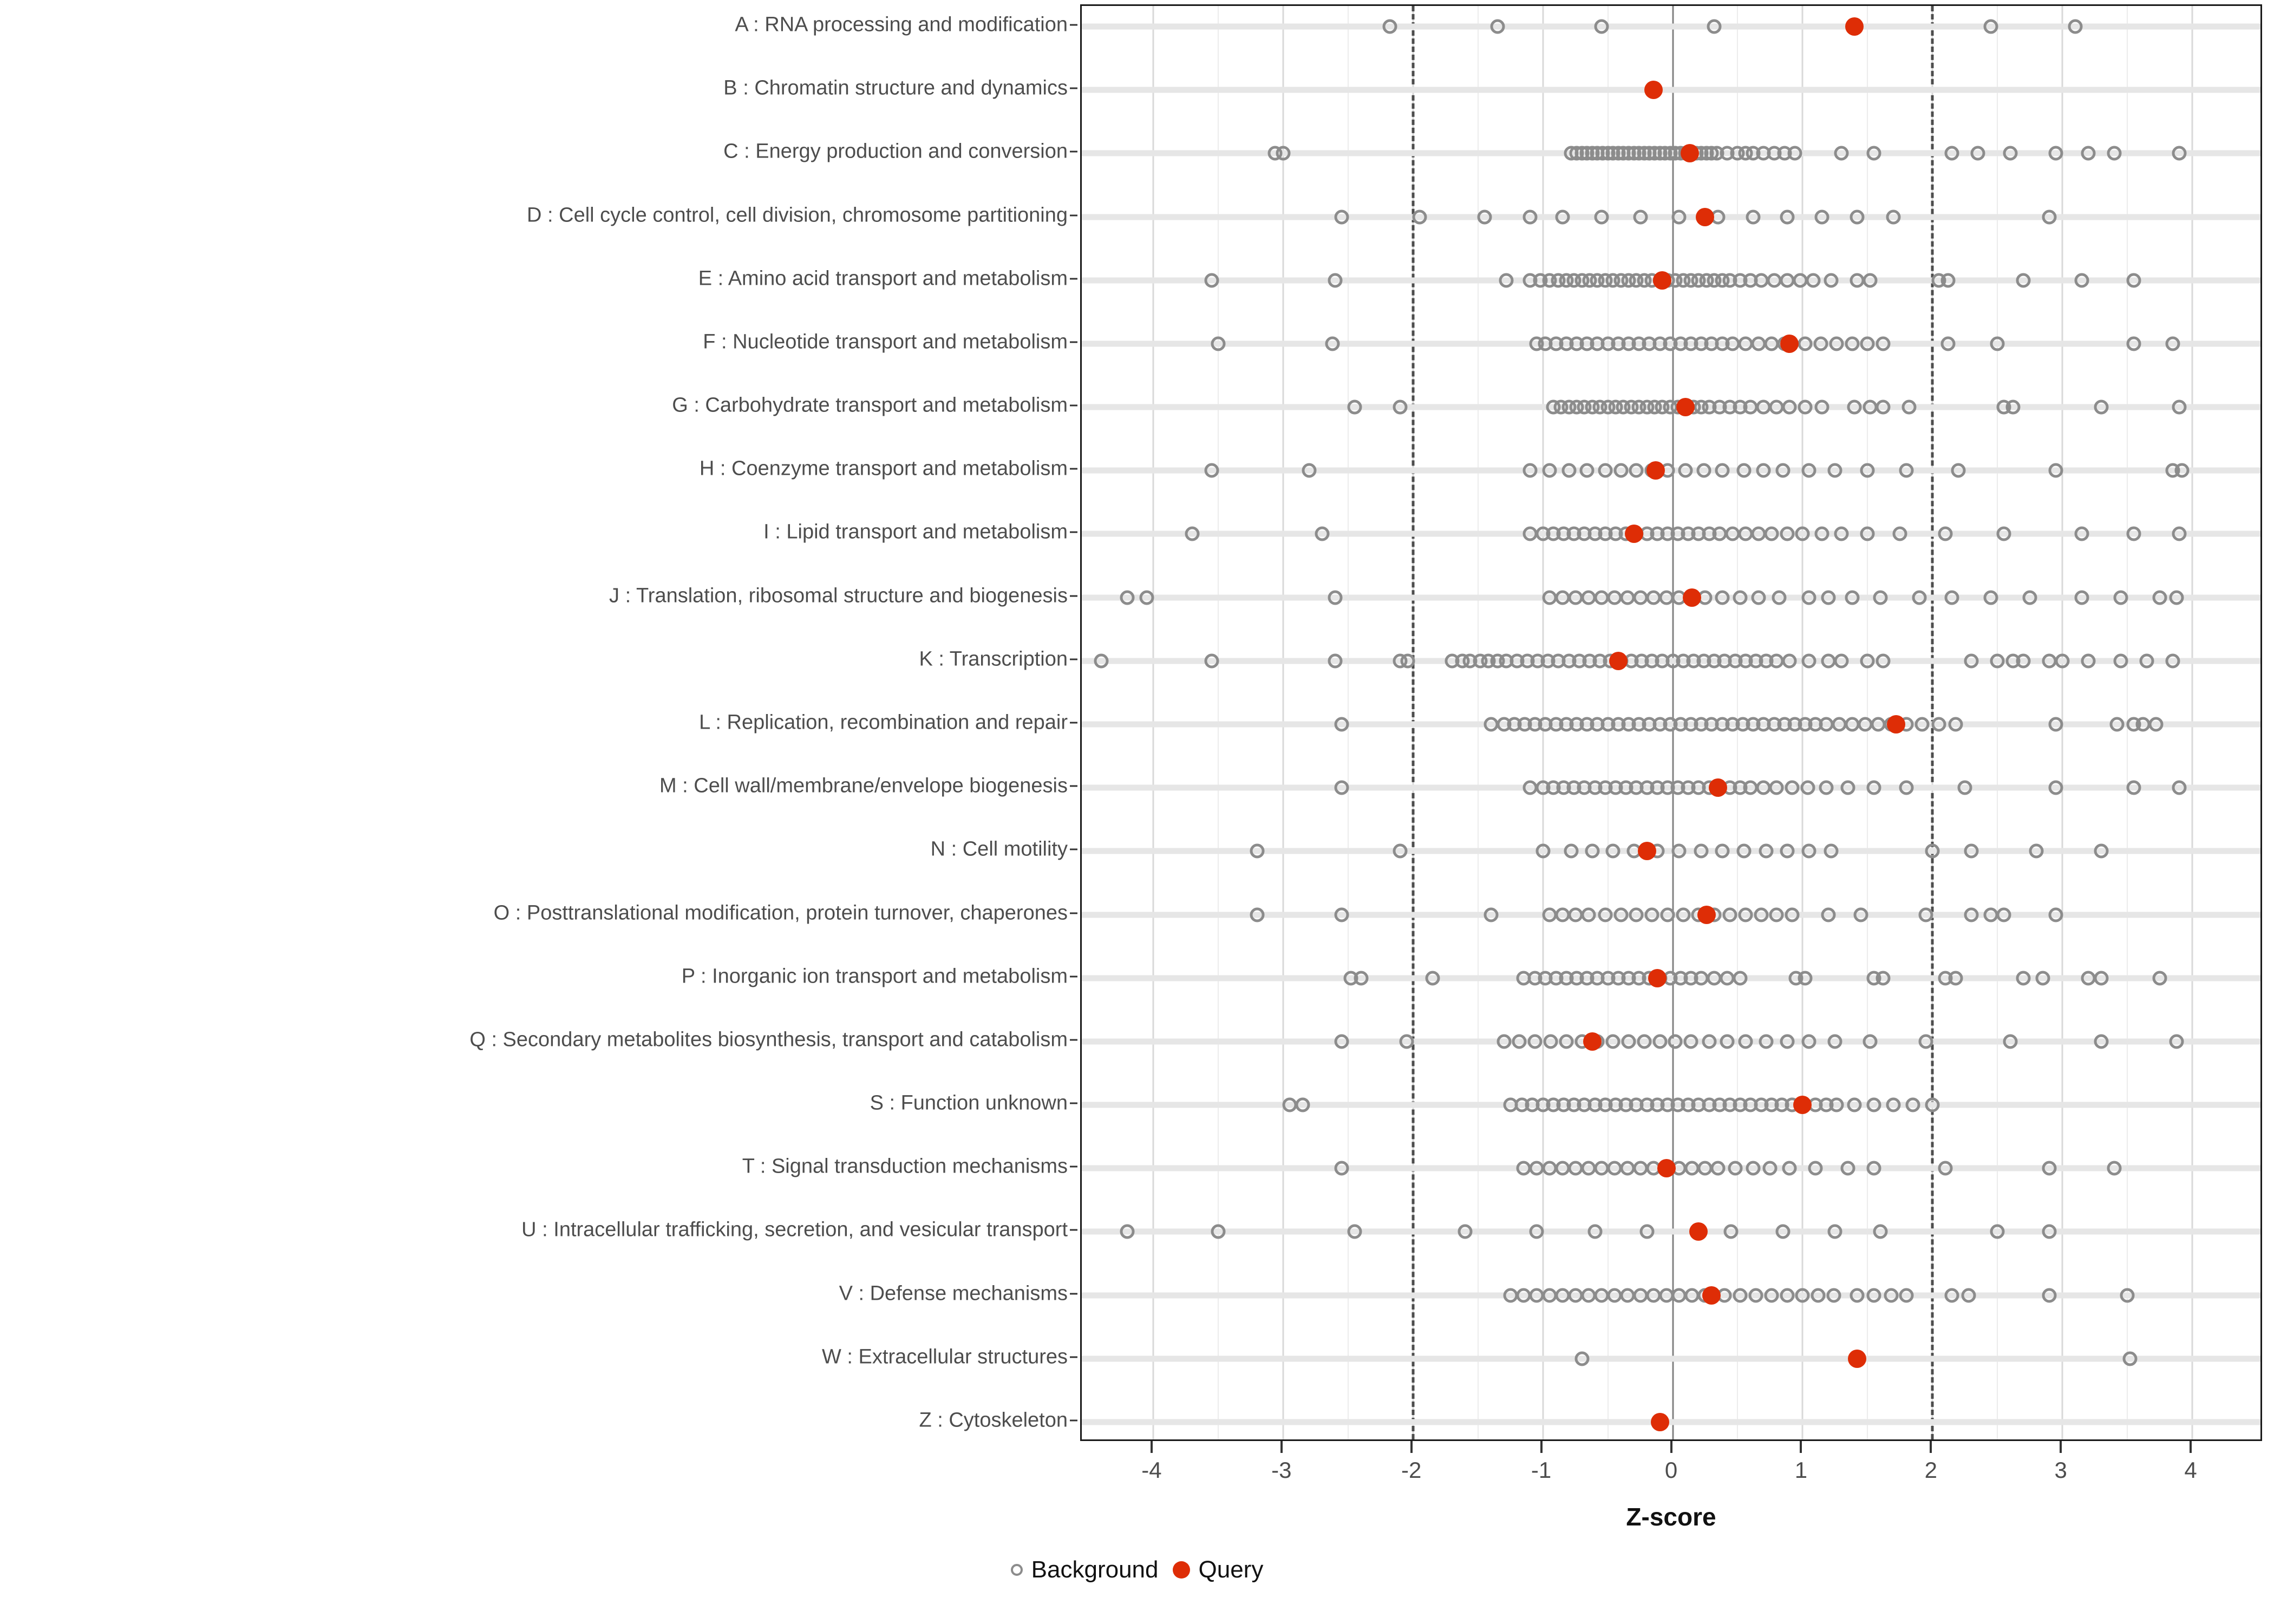 The image size is (2274, 1624). Describe the element at coordinates (1017, 1570) in the screenshot. I see `open-circle-icon` at that location.